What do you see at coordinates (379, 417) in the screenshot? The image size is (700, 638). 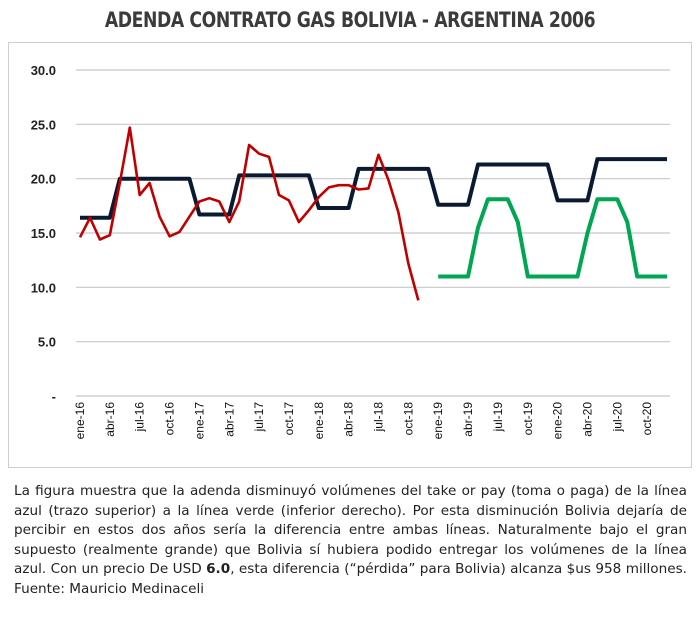 I see `x-tick-label: jul-18` at bounding box center [379, 417].